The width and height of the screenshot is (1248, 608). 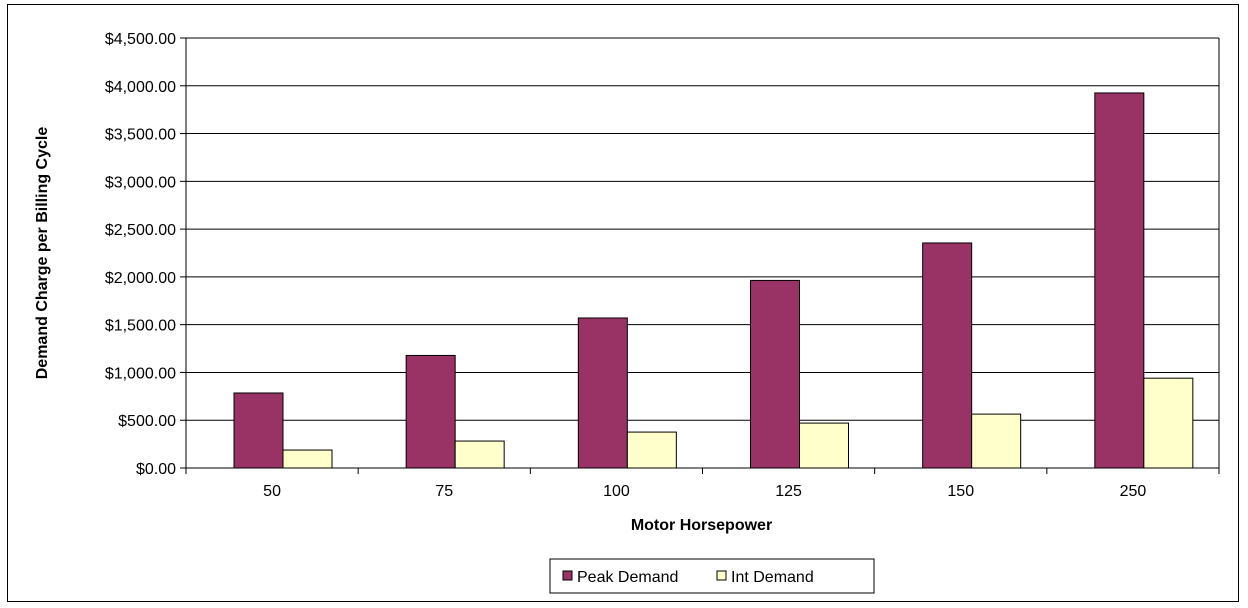 What do you see at coordinates (272, 491) in the screenshot?
I see `x-tick-label: 50` at bounding box center [272, 491].